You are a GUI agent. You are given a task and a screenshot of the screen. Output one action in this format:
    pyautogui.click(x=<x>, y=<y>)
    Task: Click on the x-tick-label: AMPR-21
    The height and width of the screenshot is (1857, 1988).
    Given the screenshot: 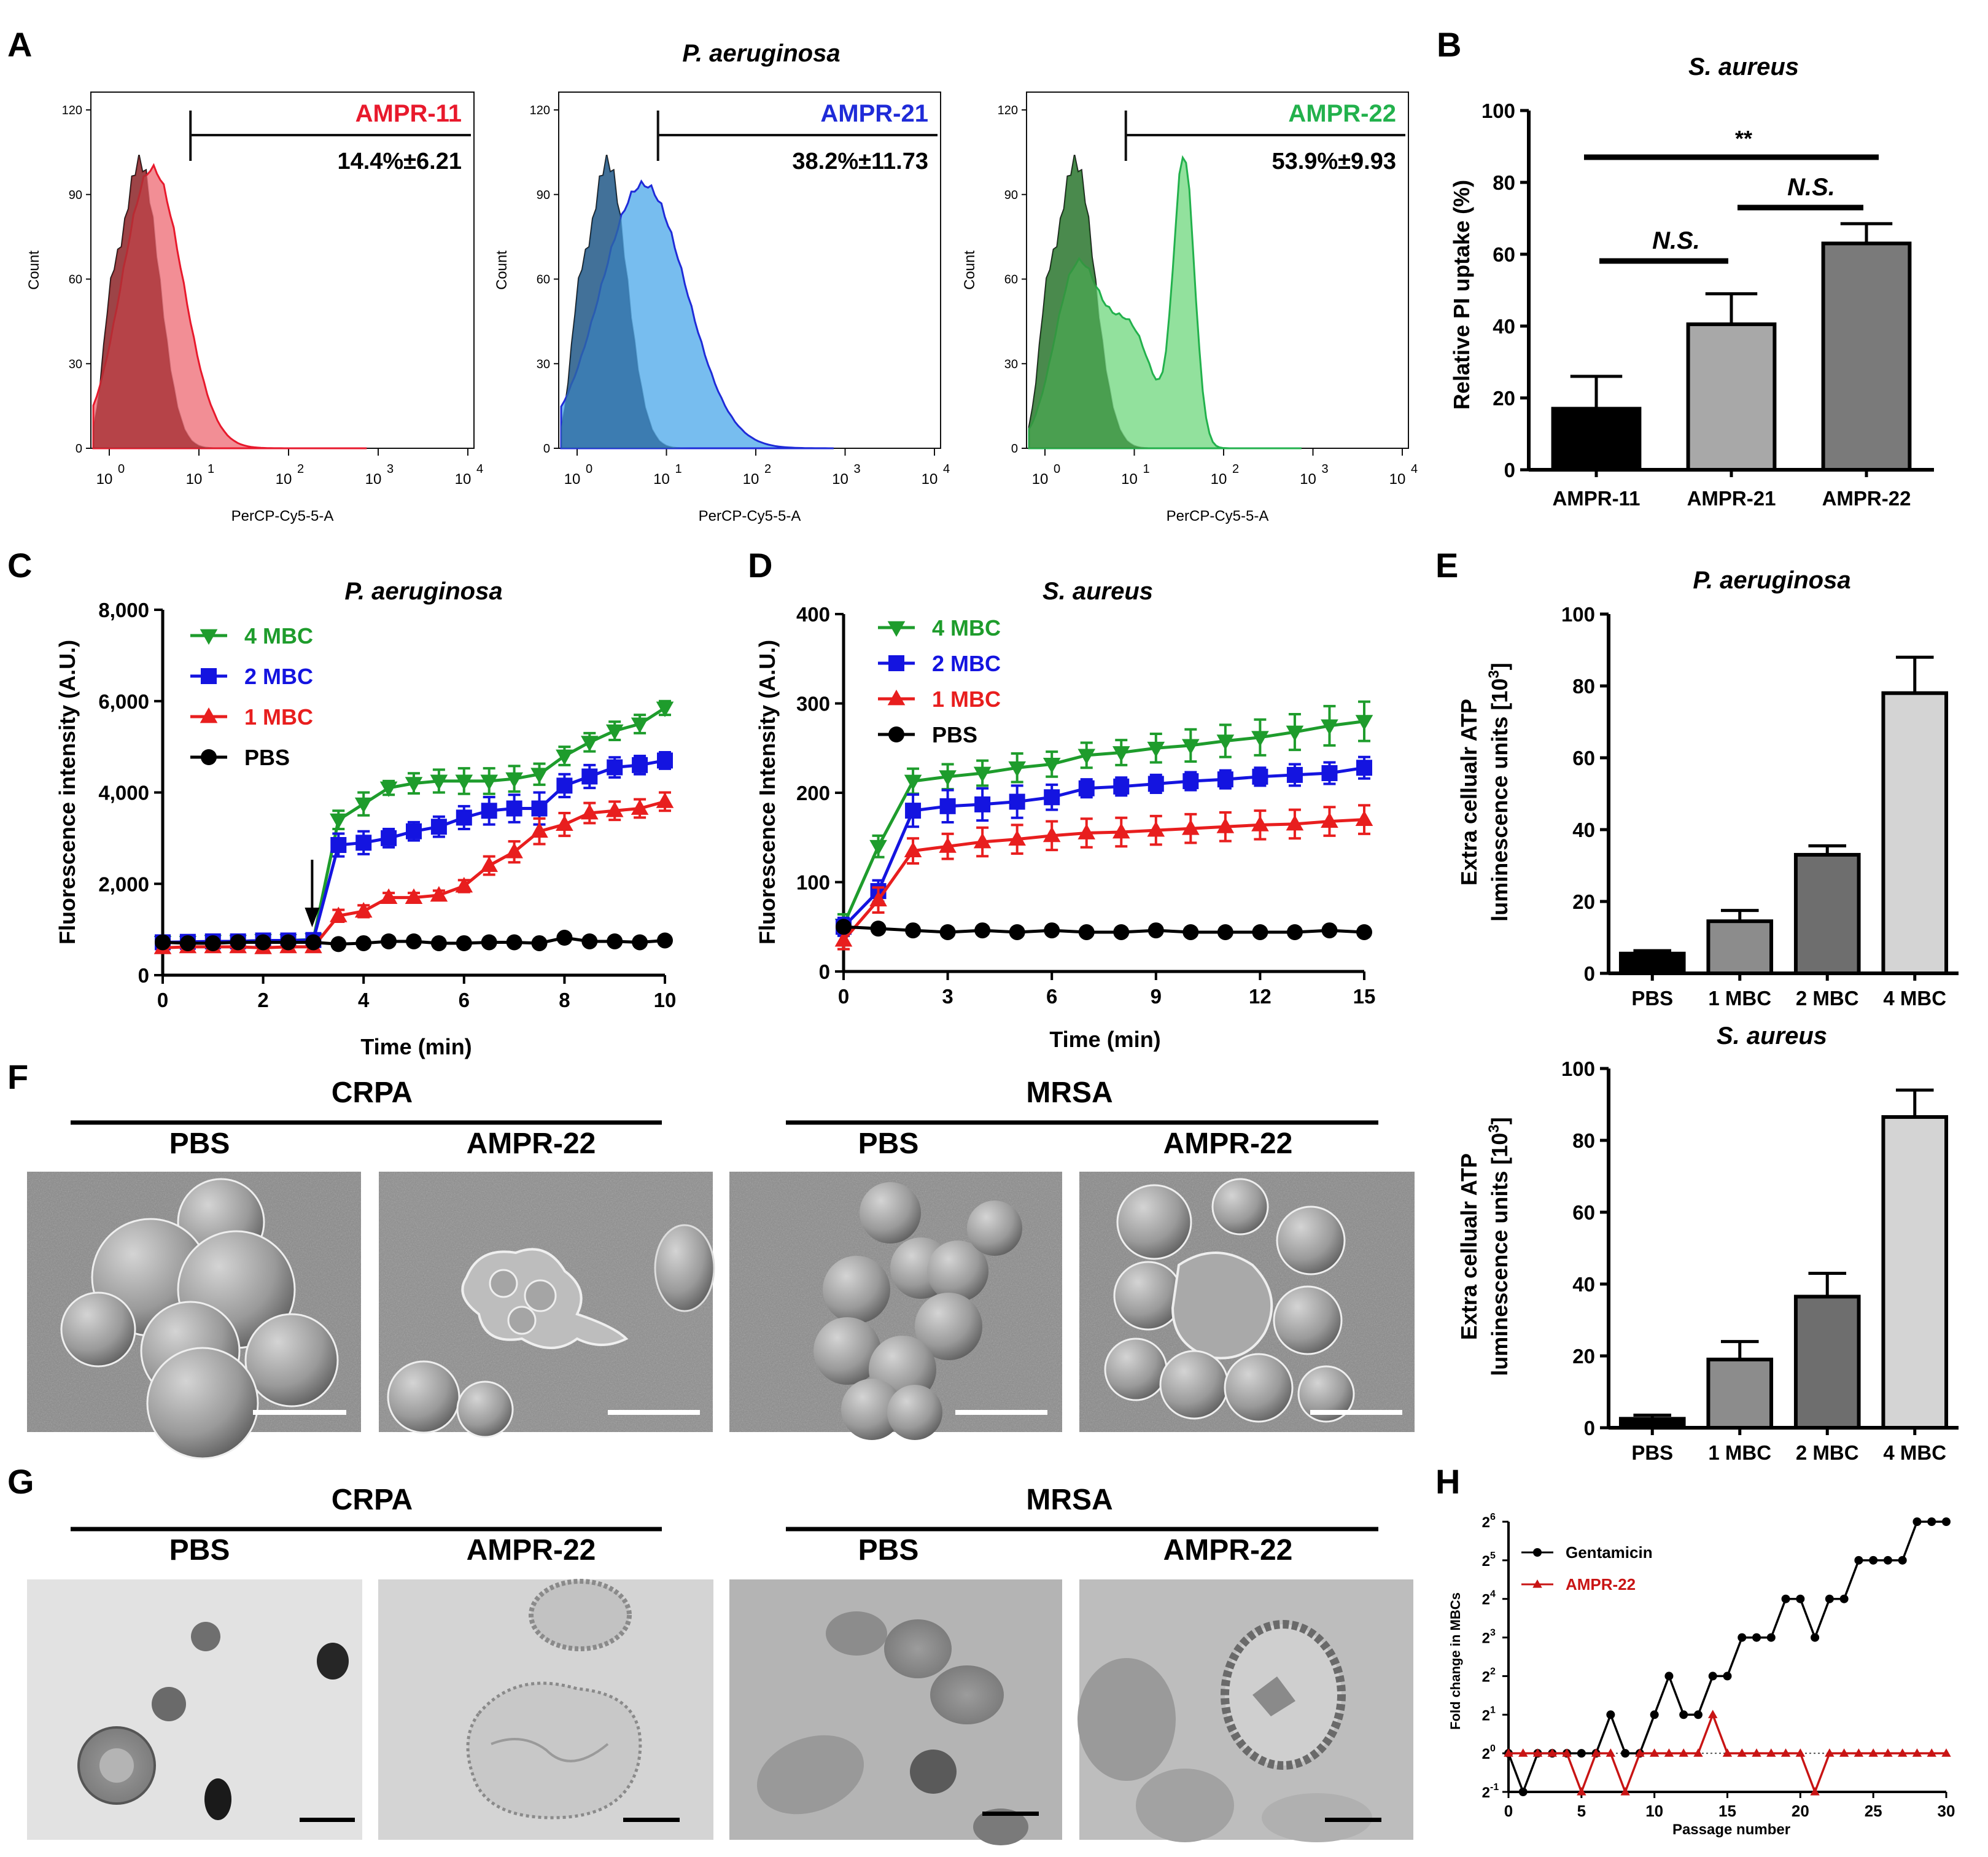 What is the action you would take?
    pyautogui.click(x=1731, y=498)
    